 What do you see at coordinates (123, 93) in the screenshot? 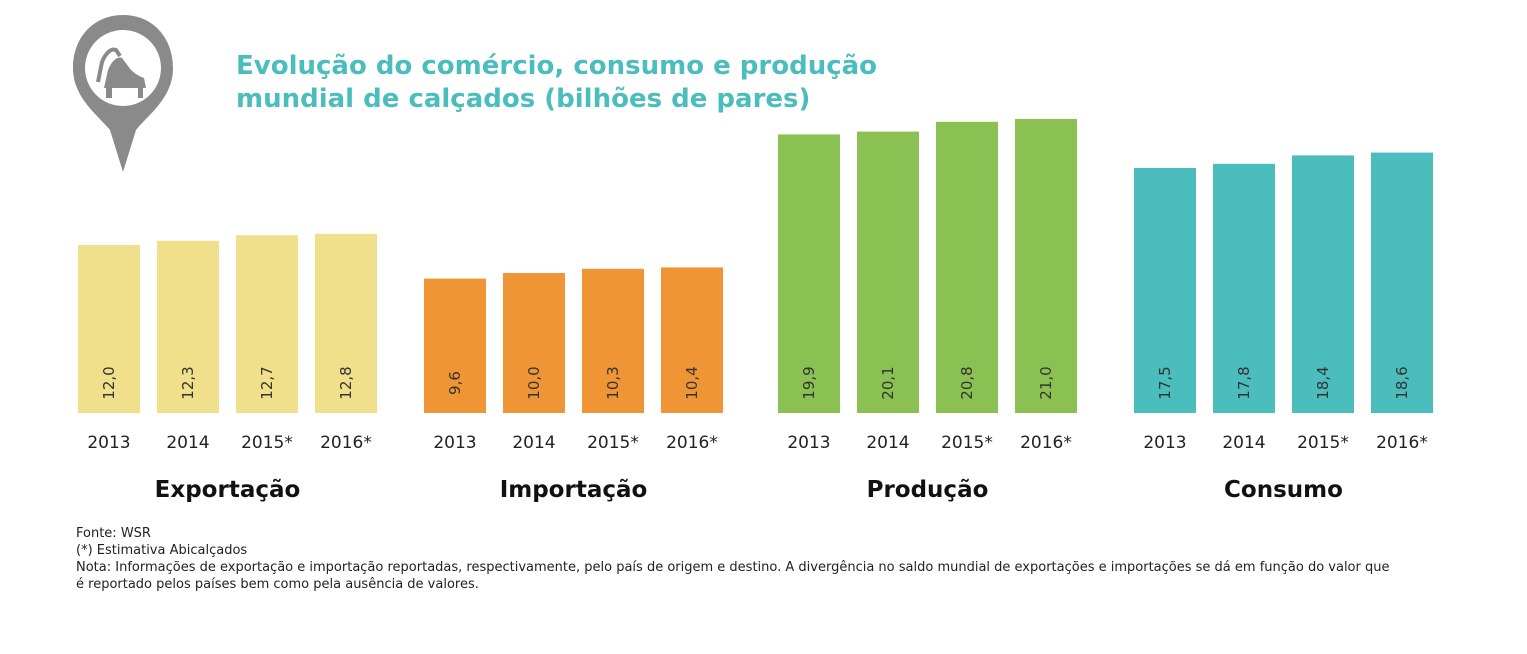
I see `shoe-pin-icon` at bounding box center [123, 93].